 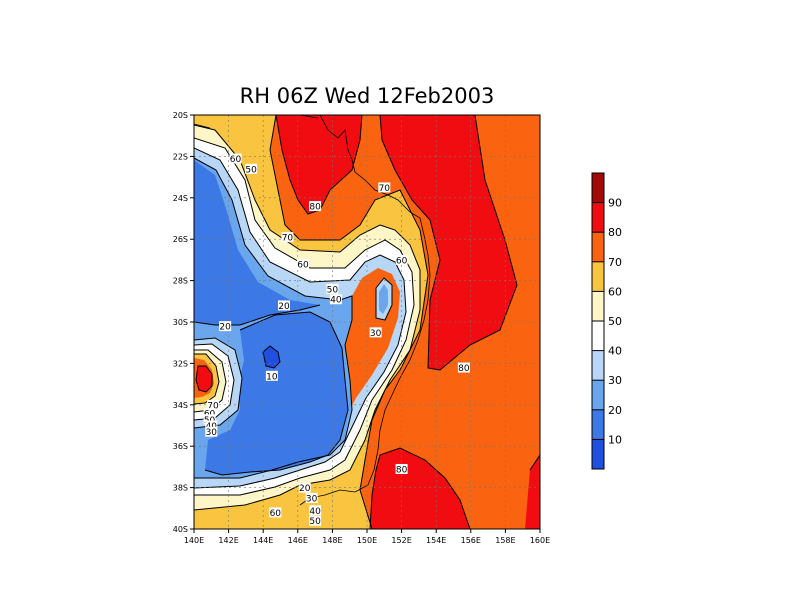 I want to click on x-tick-label: 158E, so click(x=505, y=540).